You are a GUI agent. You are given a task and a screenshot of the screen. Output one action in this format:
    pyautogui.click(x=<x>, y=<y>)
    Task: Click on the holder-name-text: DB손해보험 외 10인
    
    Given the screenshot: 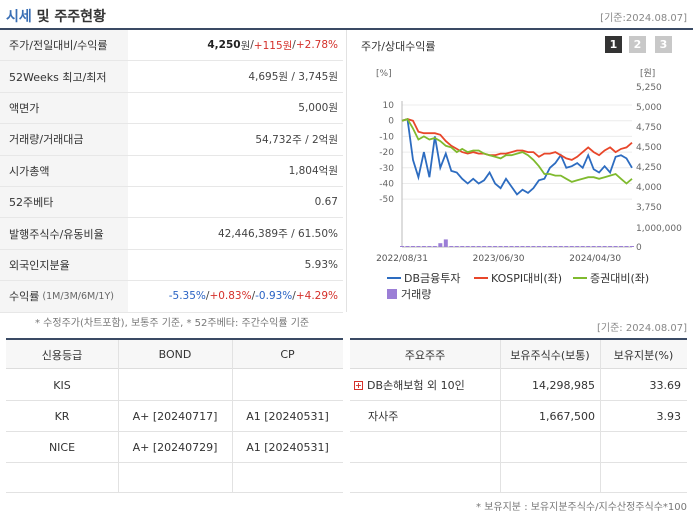 What is the action you would take?
    pyautogui.click(x=416, y=385)
    